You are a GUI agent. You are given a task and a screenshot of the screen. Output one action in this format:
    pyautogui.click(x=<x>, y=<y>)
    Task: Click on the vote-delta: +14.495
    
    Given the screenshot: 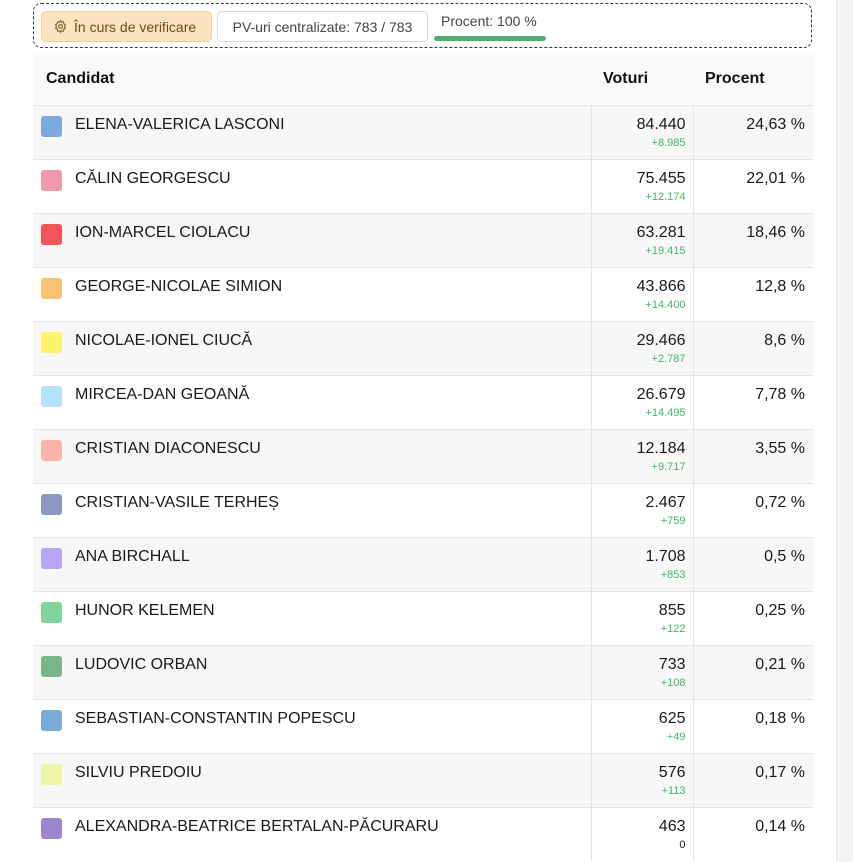 What is the action you would take?
    pyautogui.click(x=665, y=413)
    